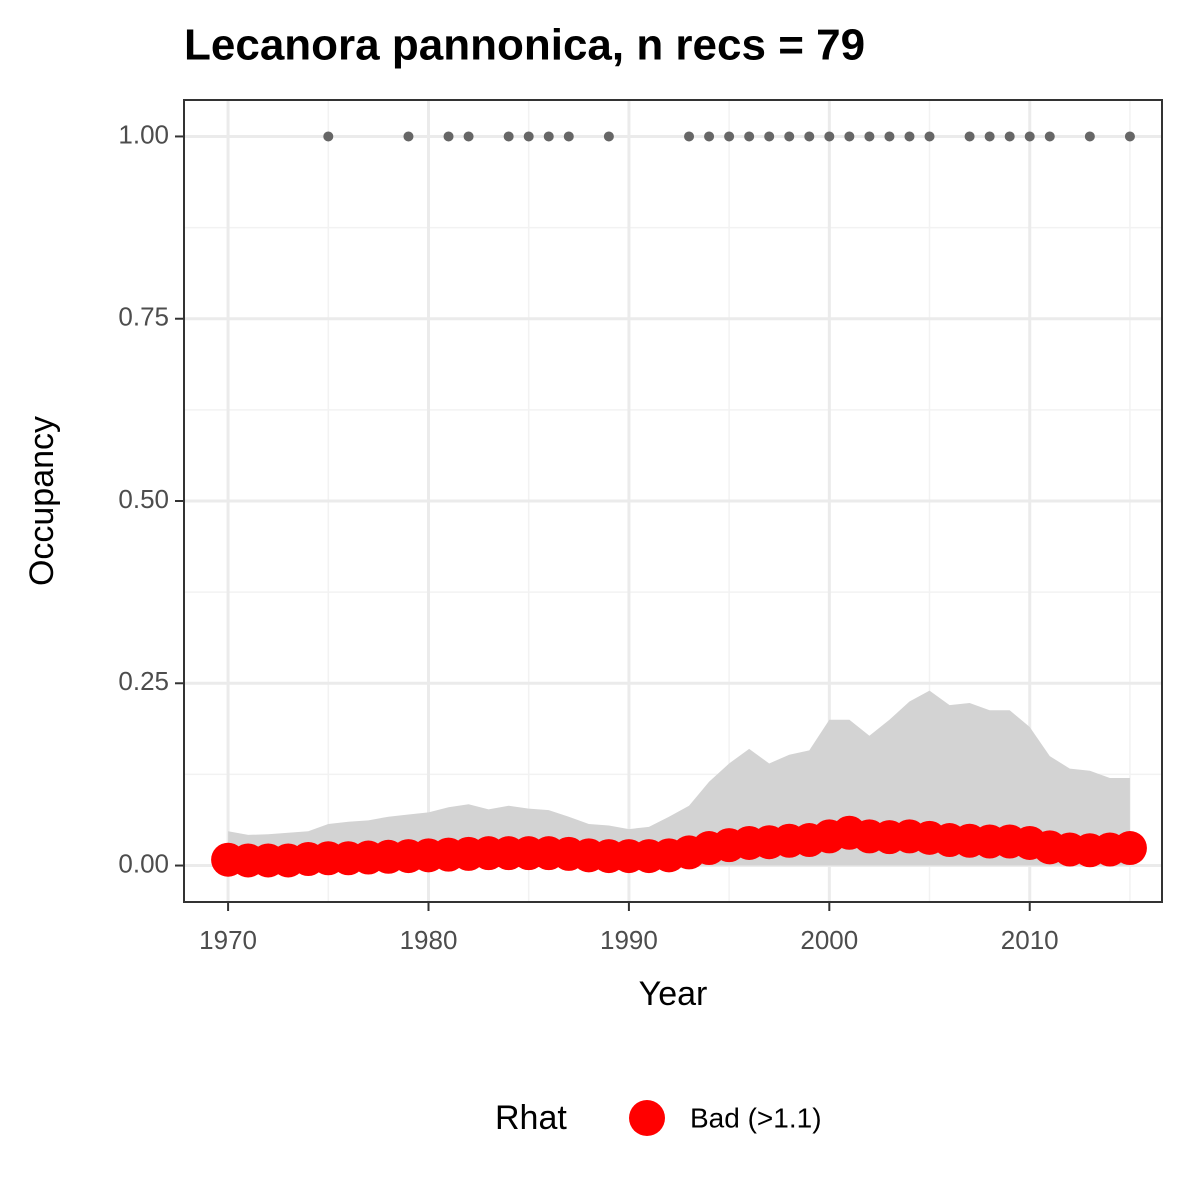 Image resolution: width=1200 pixels, height=1200 pixels. Describe the element at coordinates (143, 317) in the screenshot. I see `y-tick-label: 0.75` at that location.